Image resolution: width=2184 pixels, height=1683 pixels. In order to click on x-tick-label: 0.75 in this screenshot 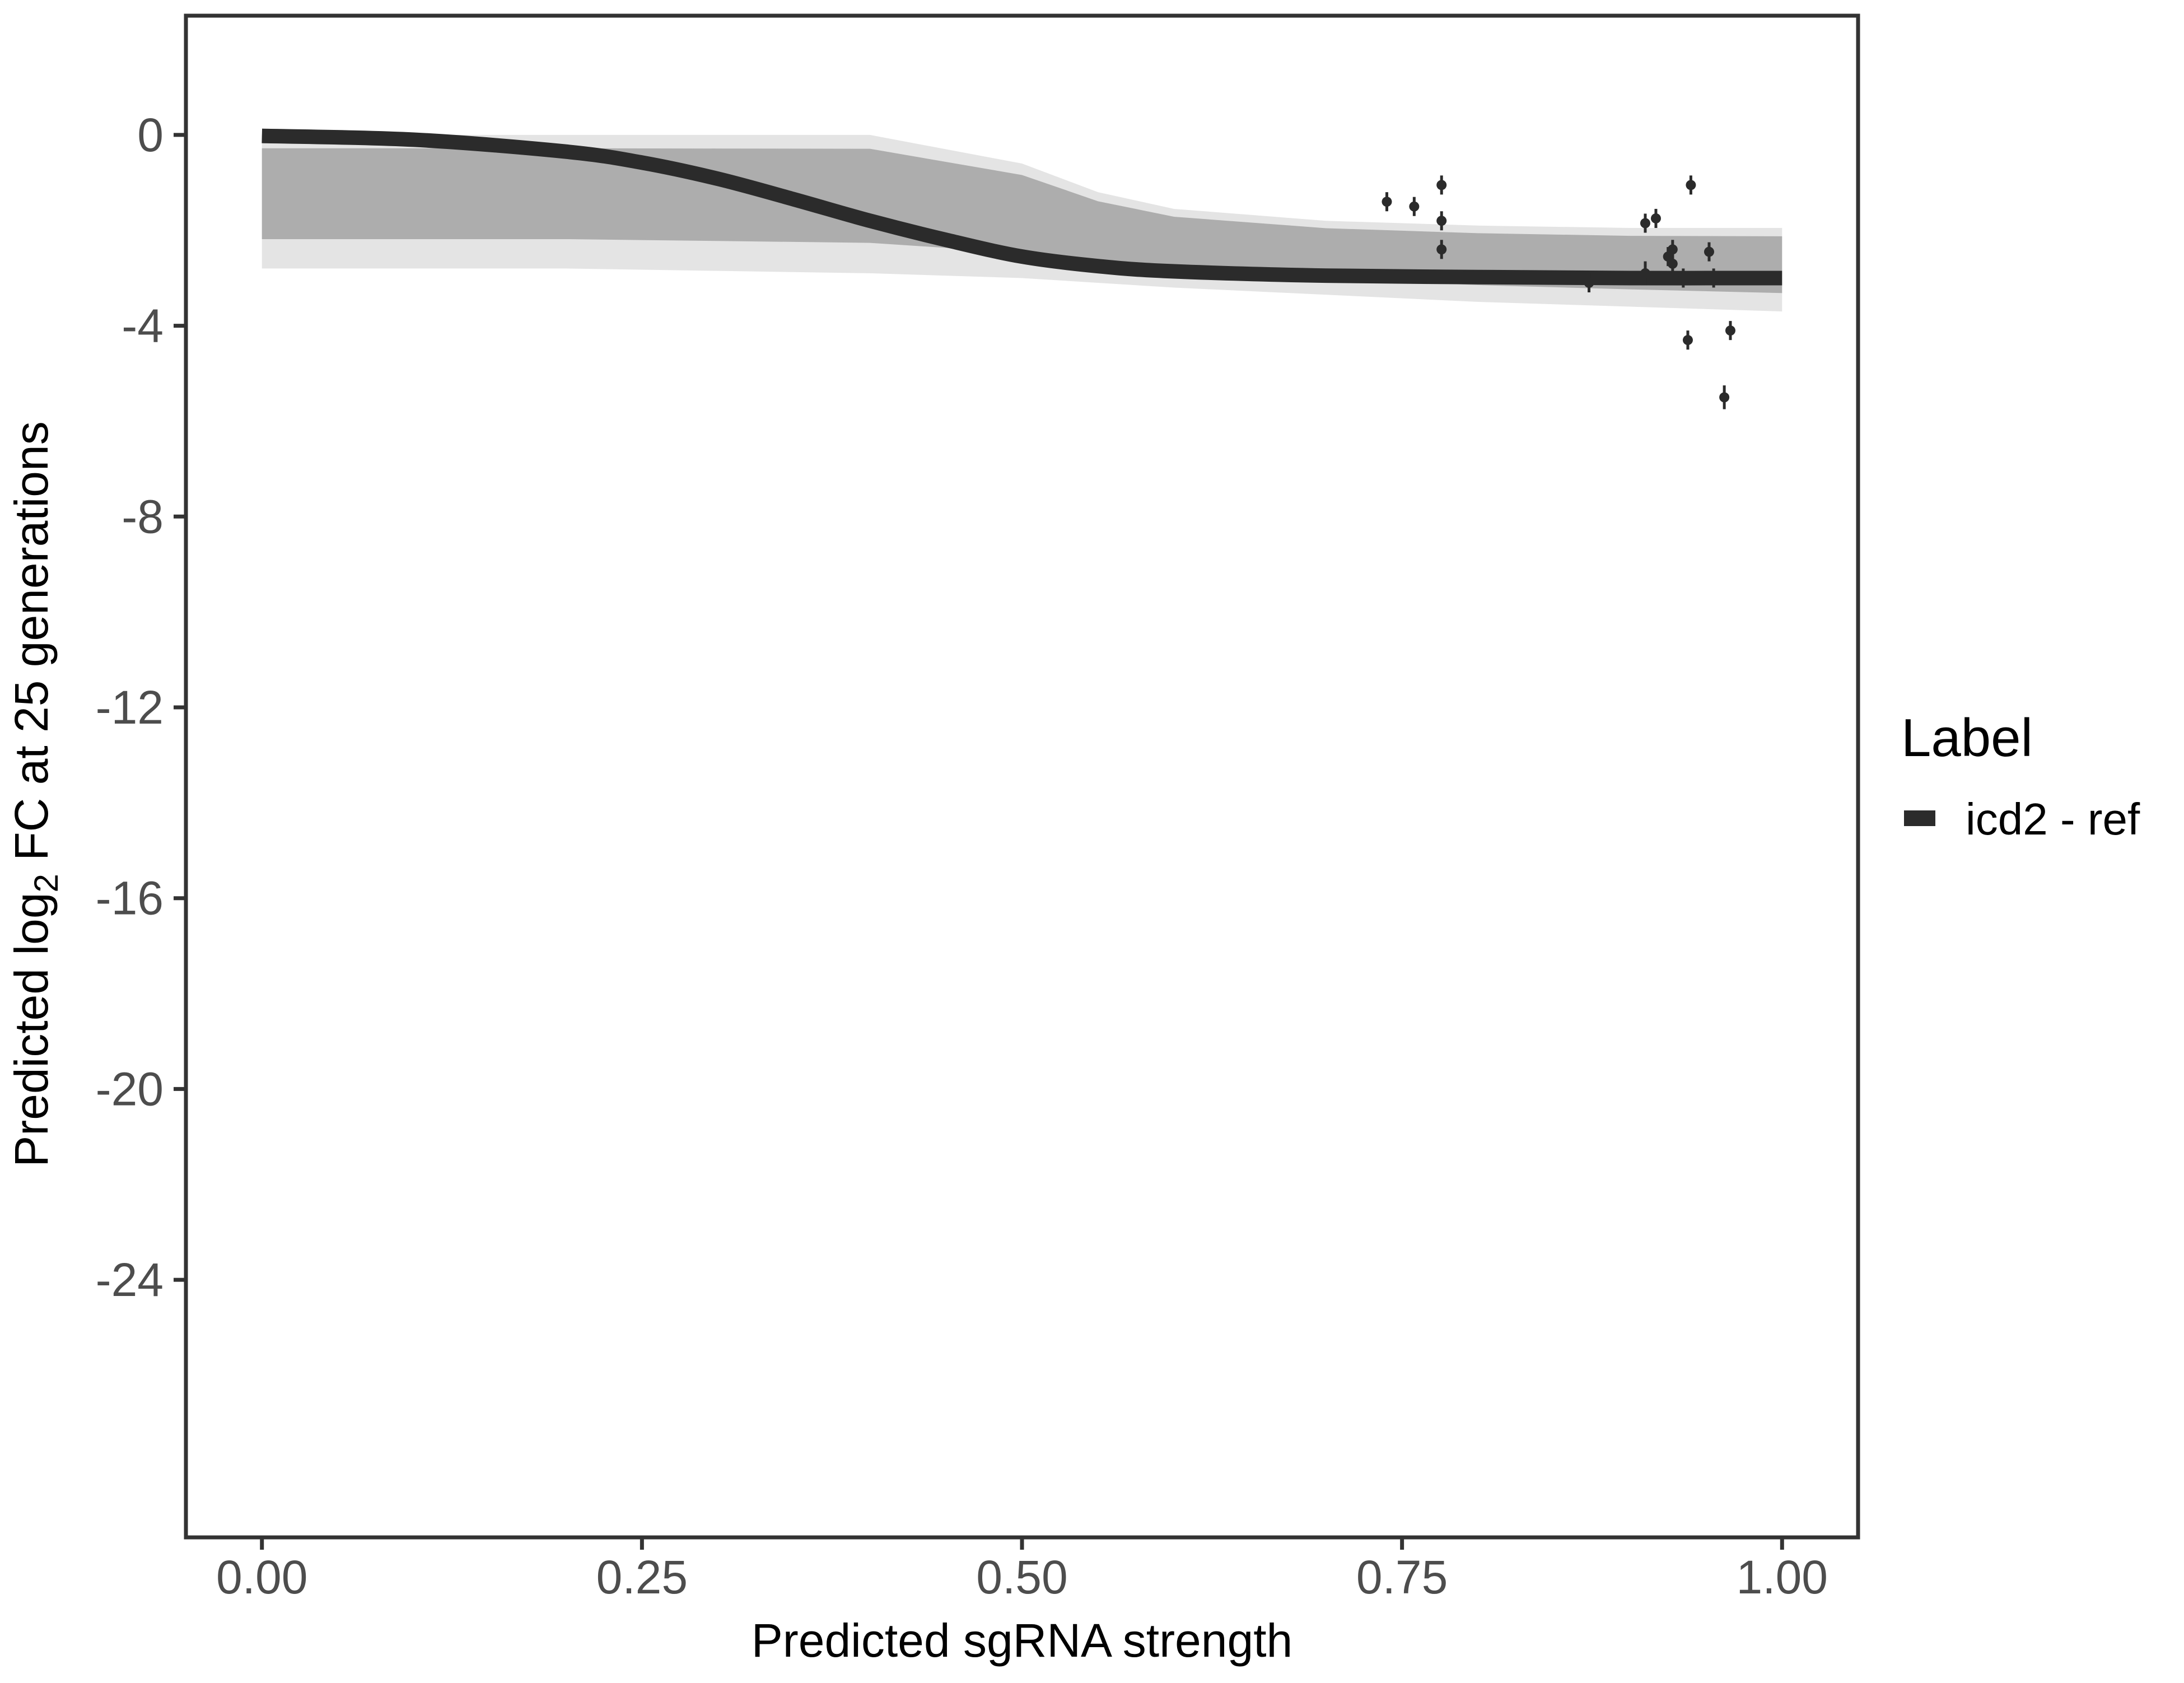, I will do `click(1402, 1577)`.